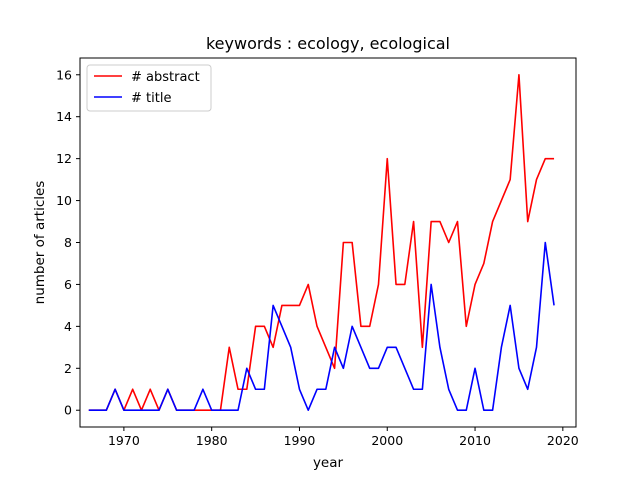  What do you see at coordinates (68, 284) in the screenshot?
I see `y-tick-label: 6` at bounding box center [68, 284].